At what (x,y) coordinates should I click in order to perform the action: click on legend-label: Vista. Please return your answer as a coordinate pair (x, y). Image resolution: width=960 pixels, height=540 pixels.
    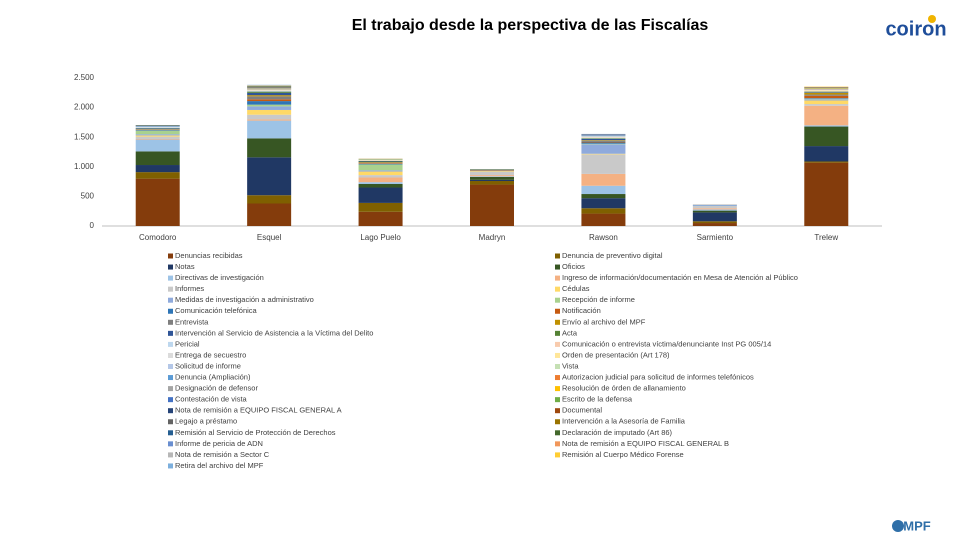
    Looking at the image, I should click on (570, 365).